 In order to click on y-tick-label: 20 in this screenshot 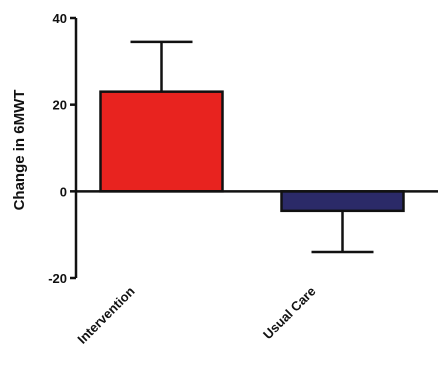, I will do `click(60, 105)`.